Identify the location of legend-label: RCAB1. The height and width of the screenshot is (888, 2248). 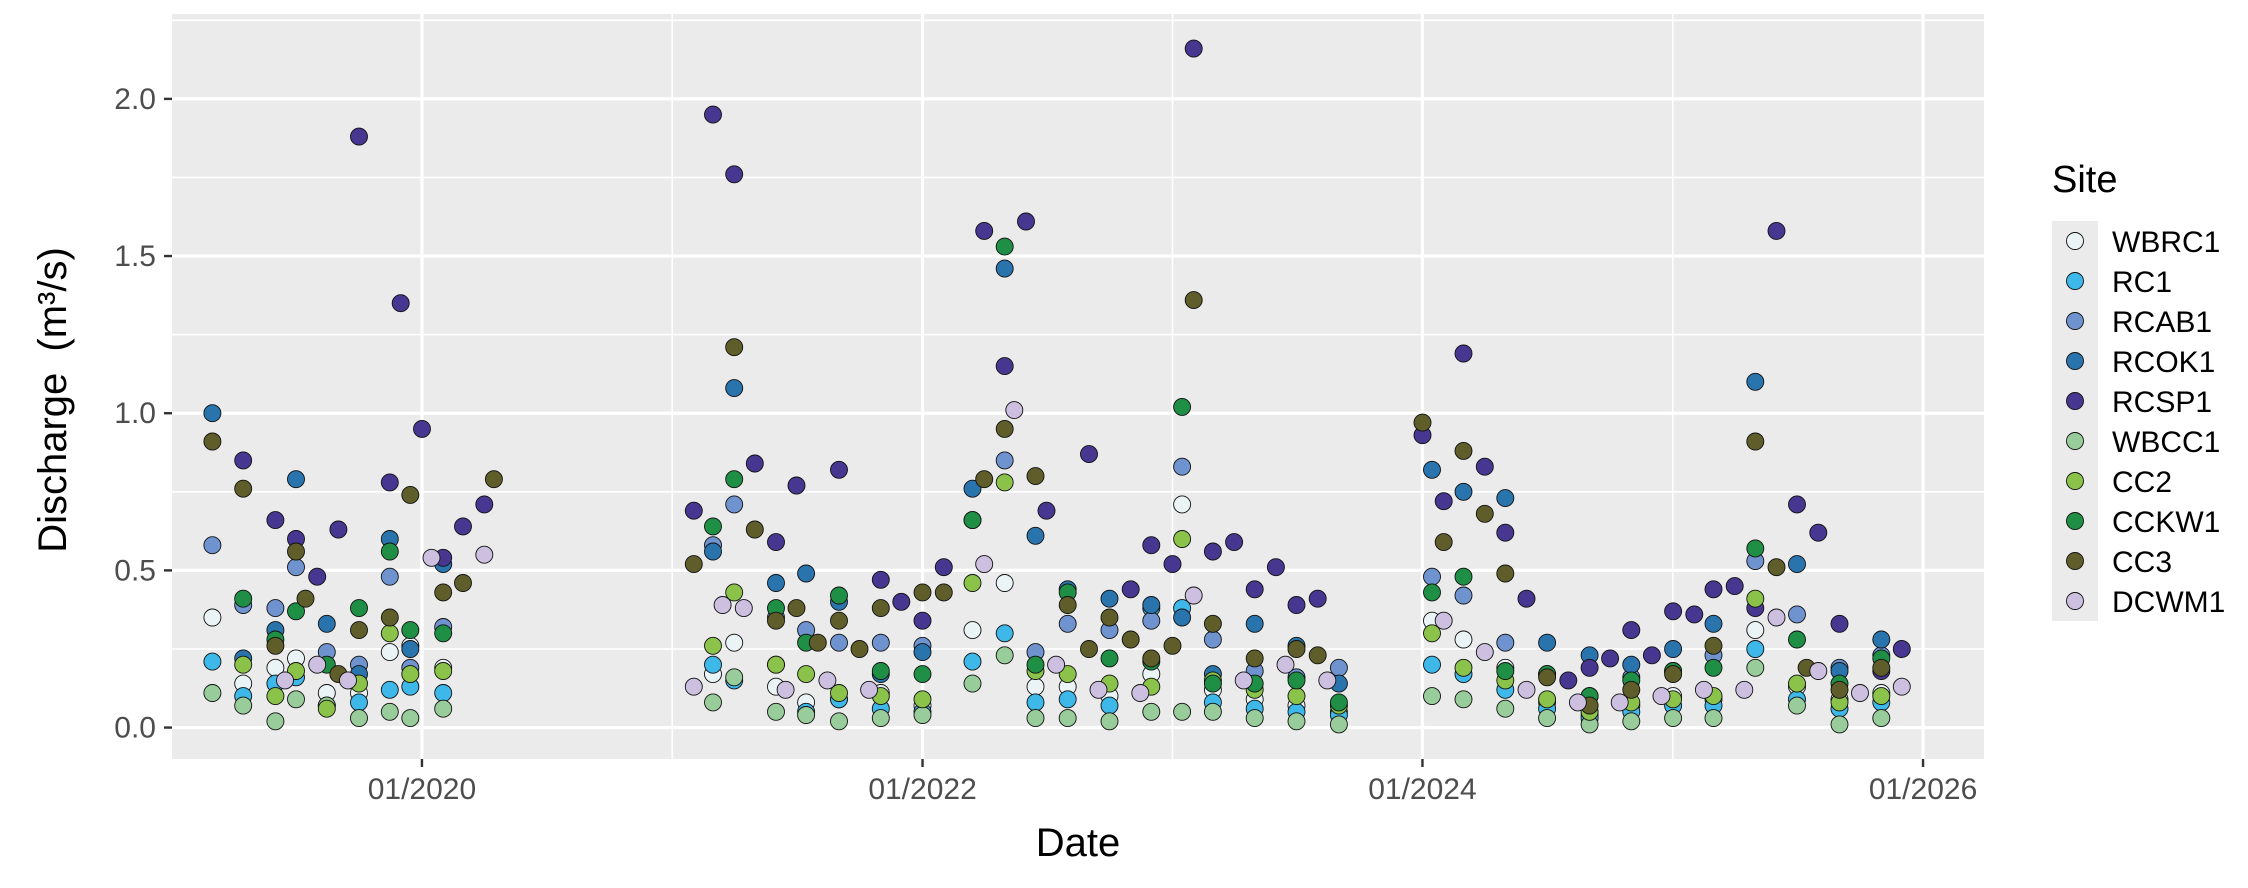
(2162, 322).